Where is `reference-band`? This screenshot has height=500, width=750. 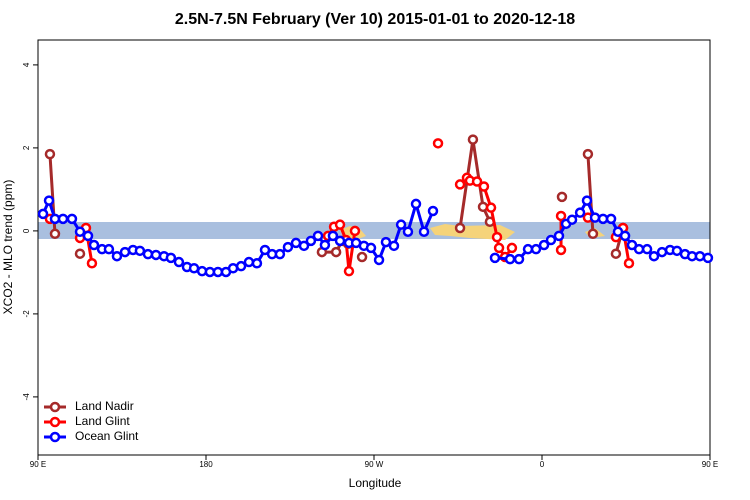 reference-band is located at coordinates (374, 230).